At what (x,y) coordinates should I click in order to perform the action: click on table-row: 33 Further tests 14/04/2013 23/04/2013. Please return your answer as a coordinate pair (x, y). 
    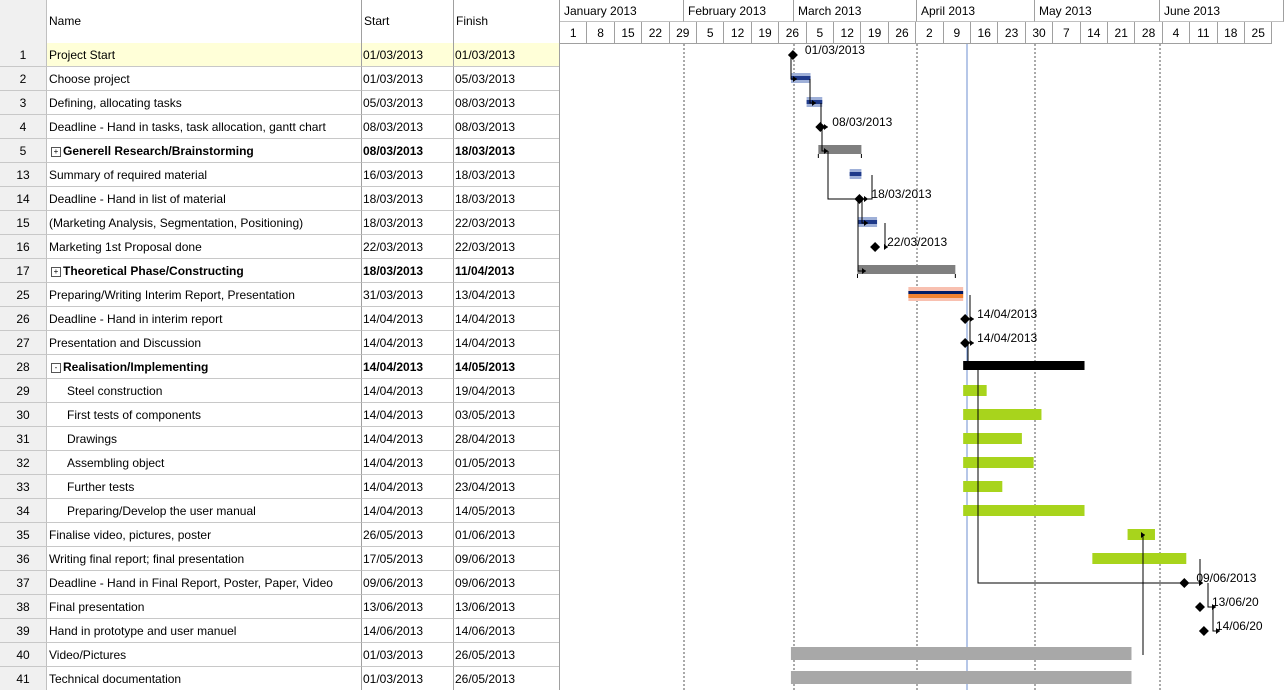
    Looking at the image, I should click on (279, 487).